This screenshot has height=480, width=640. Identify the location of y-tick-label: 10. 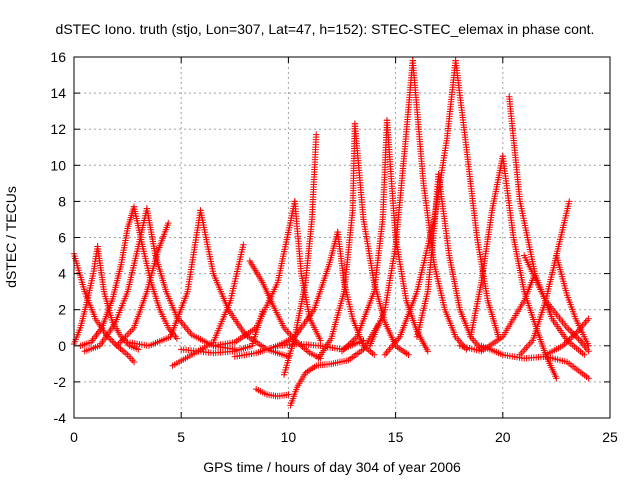
(58, 165).